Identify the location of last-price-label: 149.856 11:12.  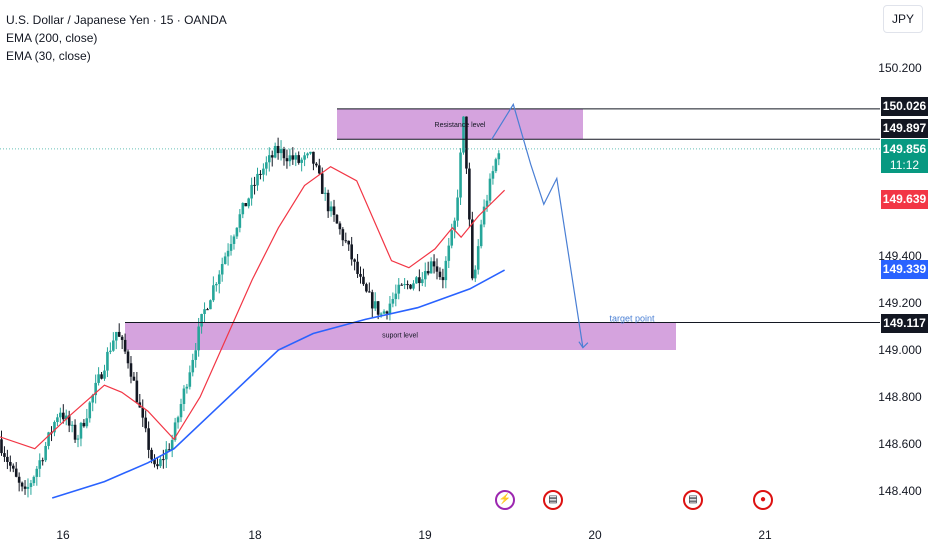
(904, 156).